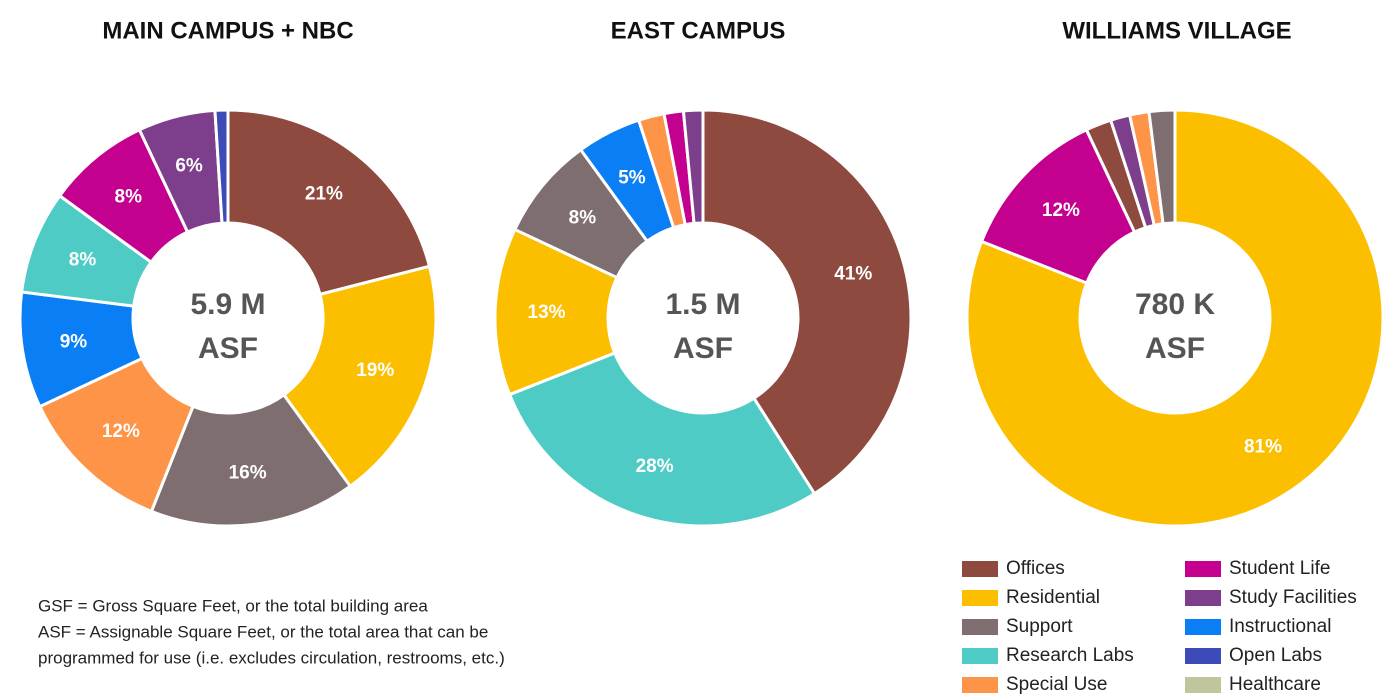 The height and width of the screenshot is (697, 1382). I want to click on data-label: 5%, so click(632, 178).